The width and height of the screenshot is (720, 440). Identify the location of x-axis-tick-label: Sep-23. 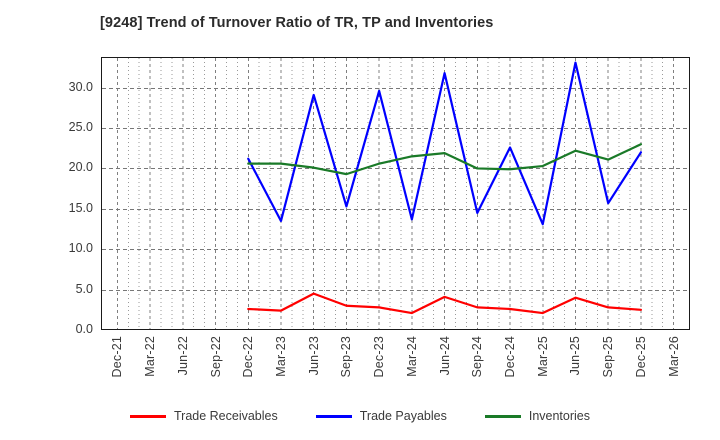
(346, 357).